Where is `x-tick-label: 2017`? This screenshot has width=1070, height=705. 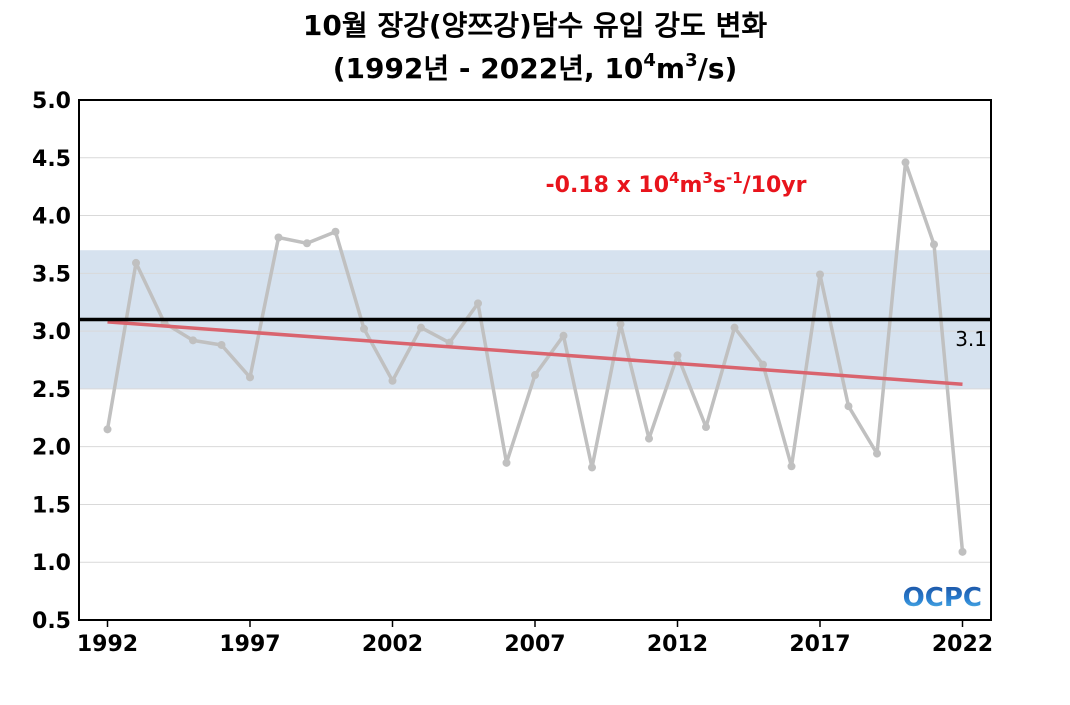 x-tick-label: 2017 is located at coordinates (819, 644).